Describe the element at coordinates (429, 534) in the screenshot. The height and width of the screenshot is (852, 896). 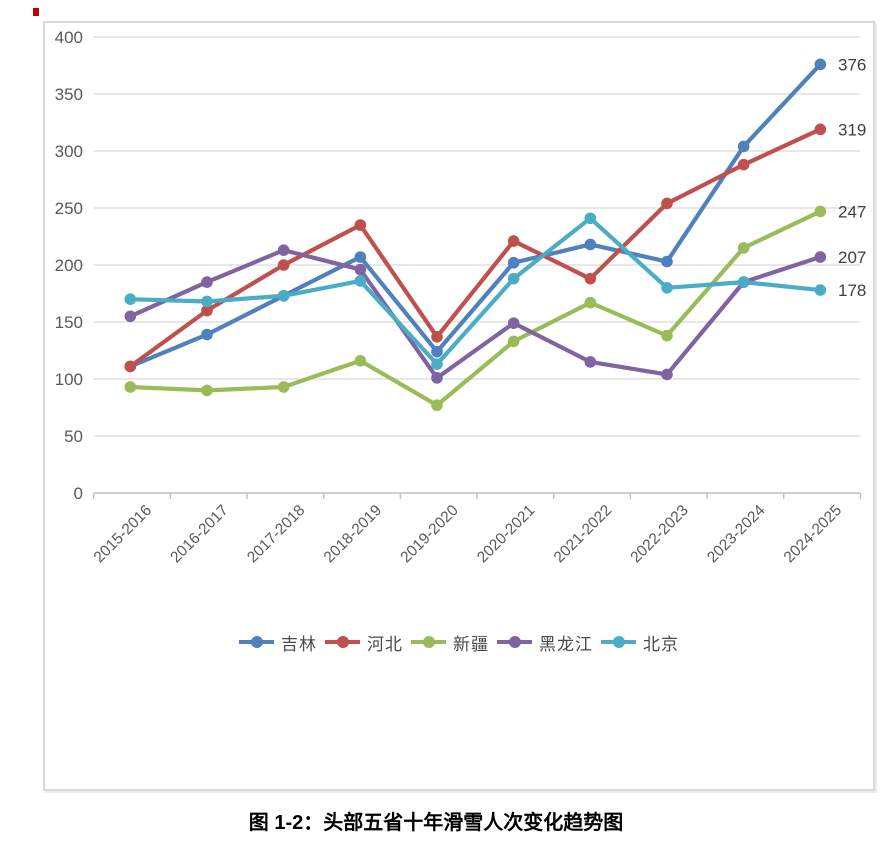
I see `x-axis-label: 2019-2020` at that location.